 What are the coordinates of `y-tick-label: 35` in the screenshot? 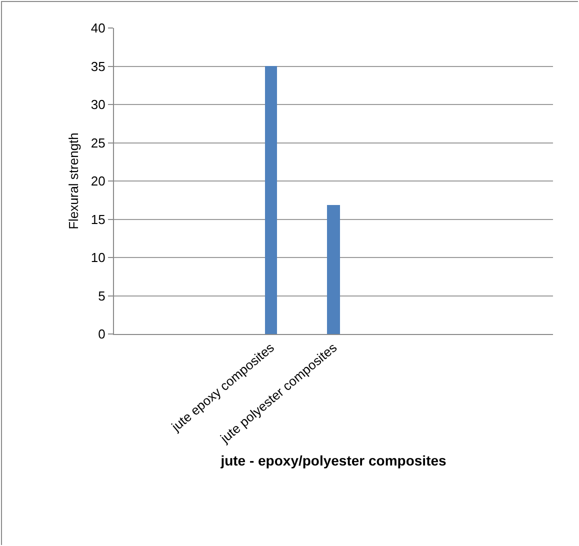 It's located at (98, 66).